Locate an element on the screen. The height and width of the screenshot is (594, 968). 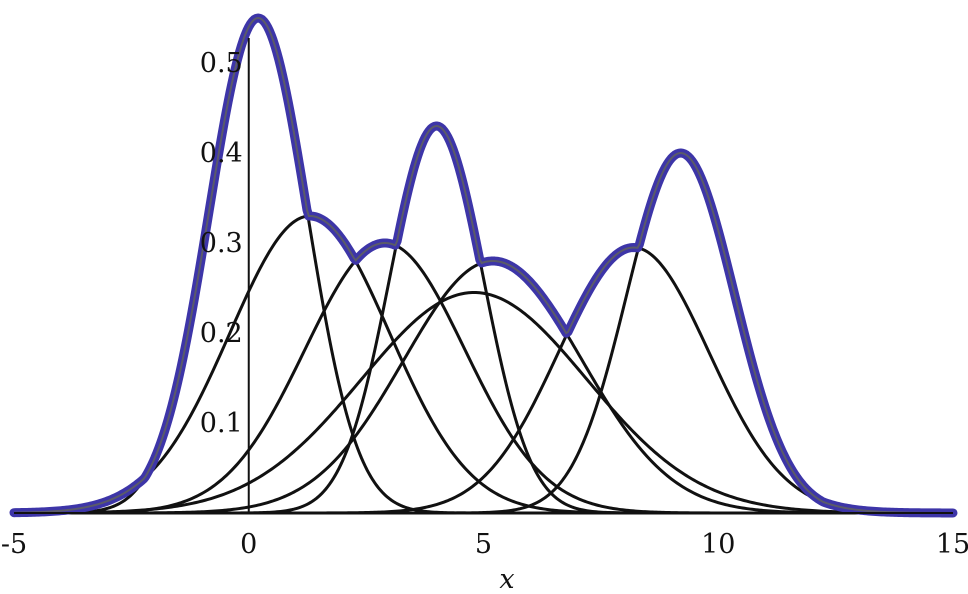
x-tick-label: 5 is located at coordinates (483, 544).